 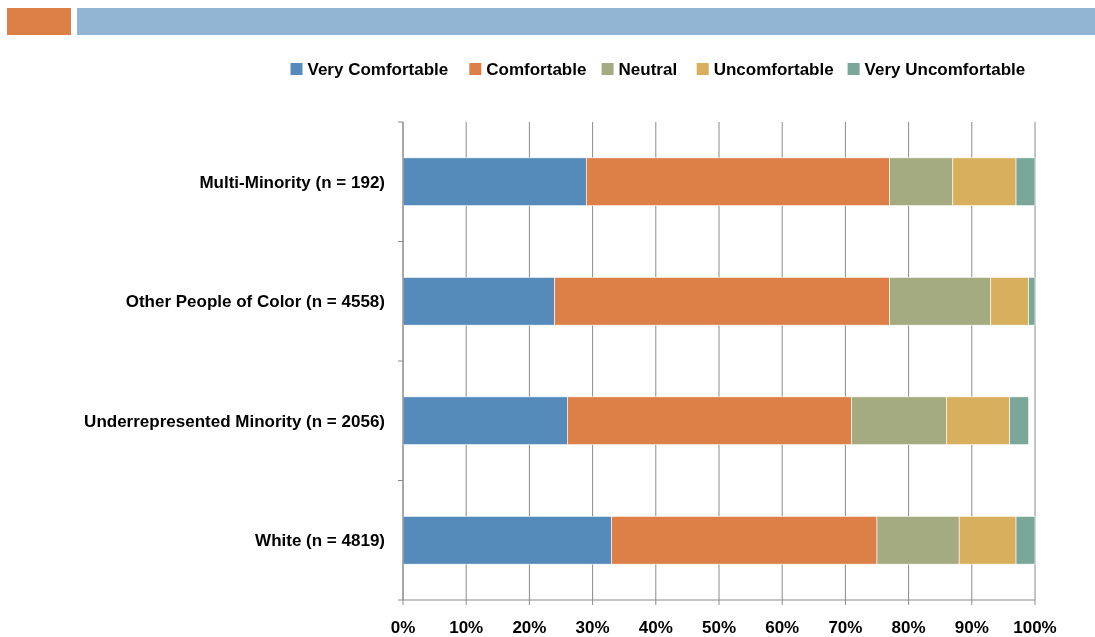 What do you see at coordinates (403, 627) in the screenshot?
I see `x-tick-label: 0%` at bounding box center [403, 627].